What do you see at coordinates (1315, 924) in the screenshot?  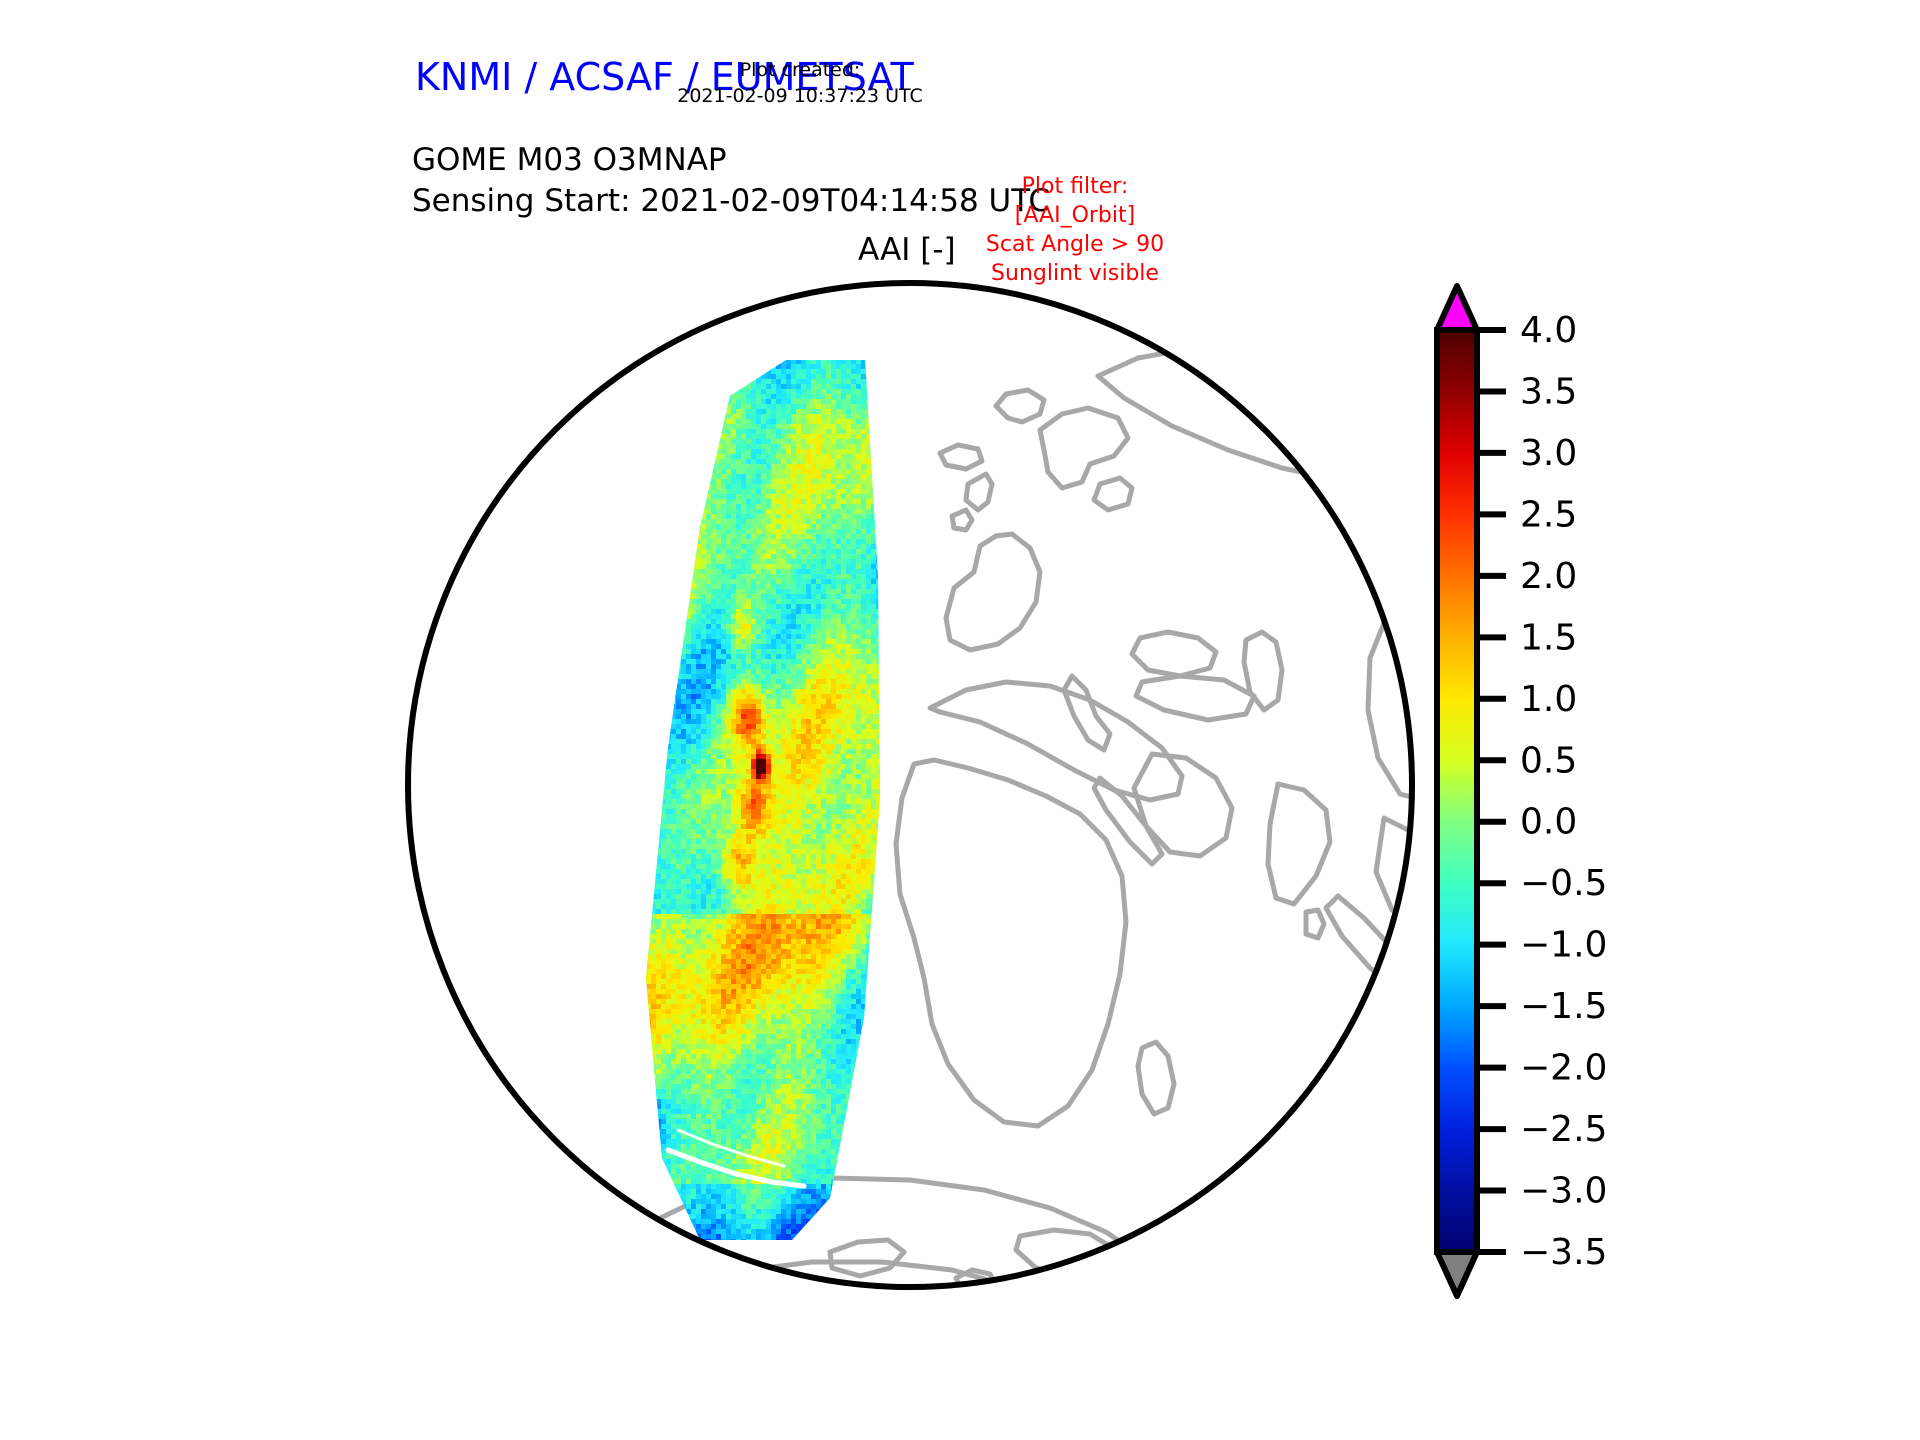 I see `coastline-srilanka` at bounding box center [1315, 924].